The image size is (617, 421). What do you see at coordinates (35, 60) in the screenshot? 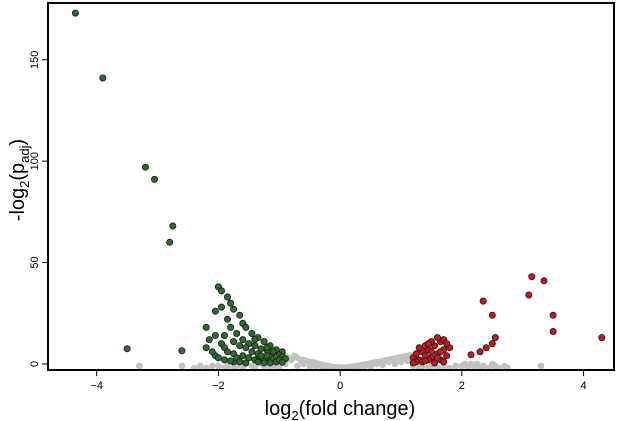
I see `y-tick-label: 150` at bounding box center [35, 60].